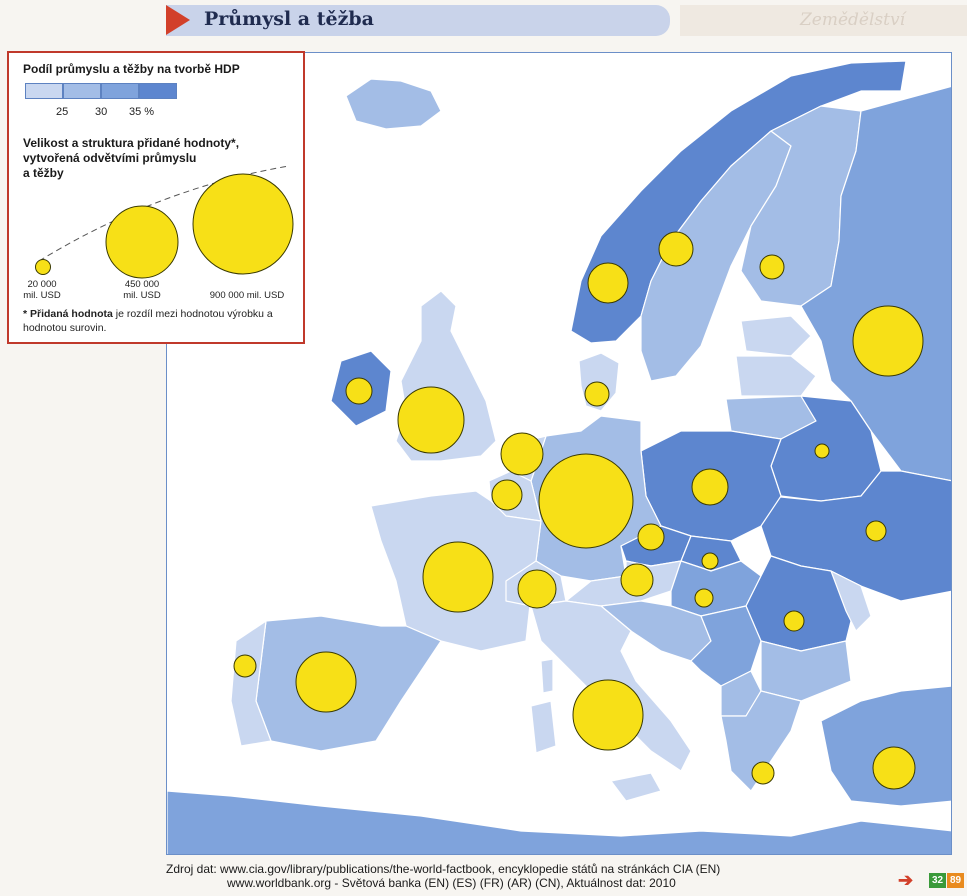 Image resolution: width=967 pixels, height=896 pixels. I want to click on bubble-sweden, so click(676, 249).